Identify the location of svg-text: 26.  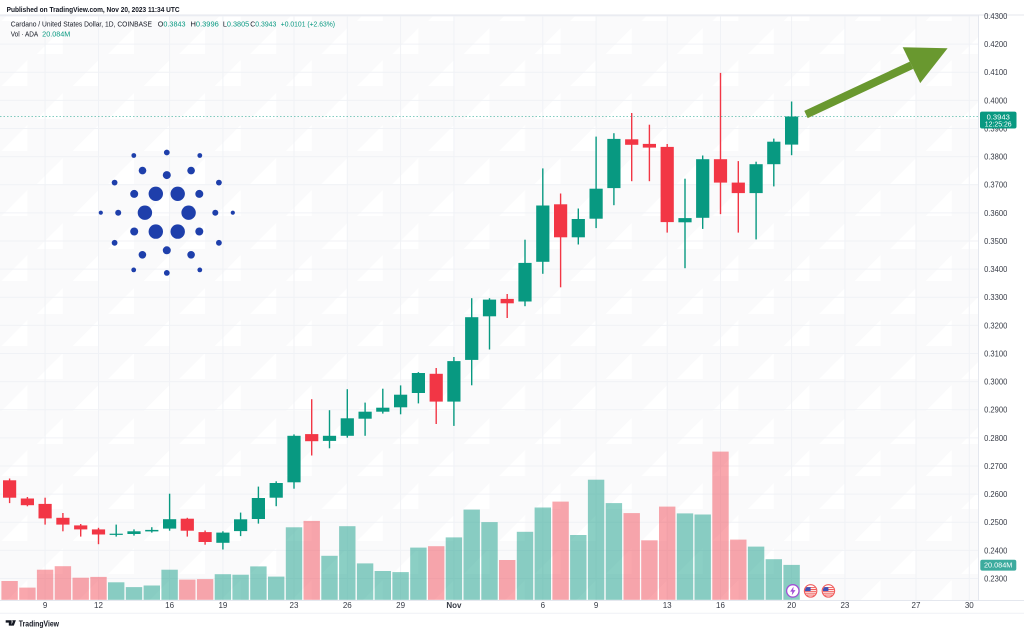
(347, 605).